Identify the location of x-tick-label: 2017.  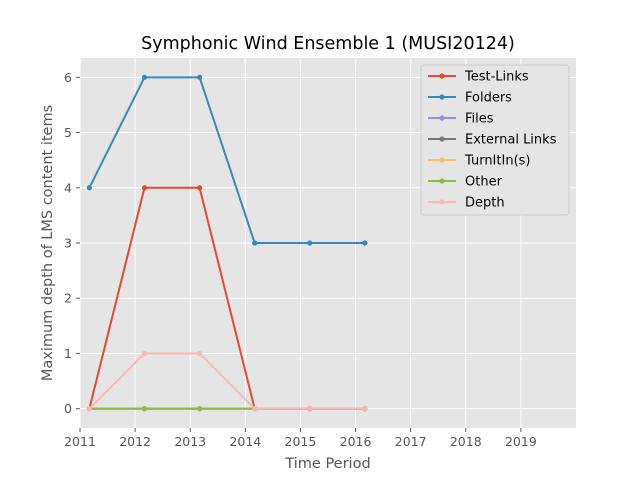
(411, 441).